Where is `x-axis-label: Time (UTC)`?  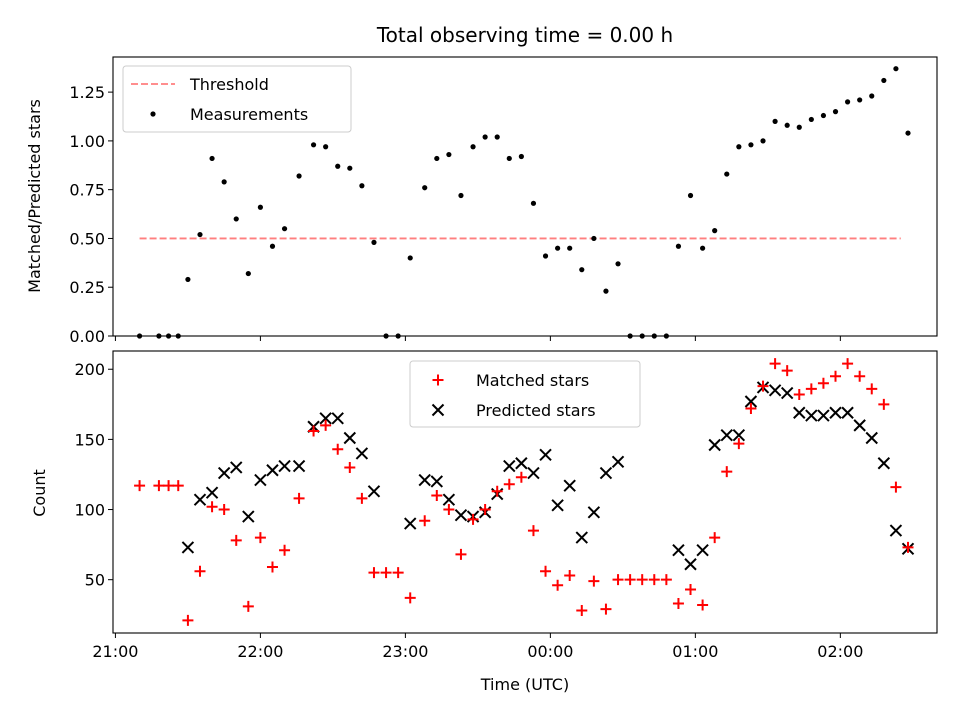
x-axis-label: Time (UTC) is located at coordinates (524, 684).